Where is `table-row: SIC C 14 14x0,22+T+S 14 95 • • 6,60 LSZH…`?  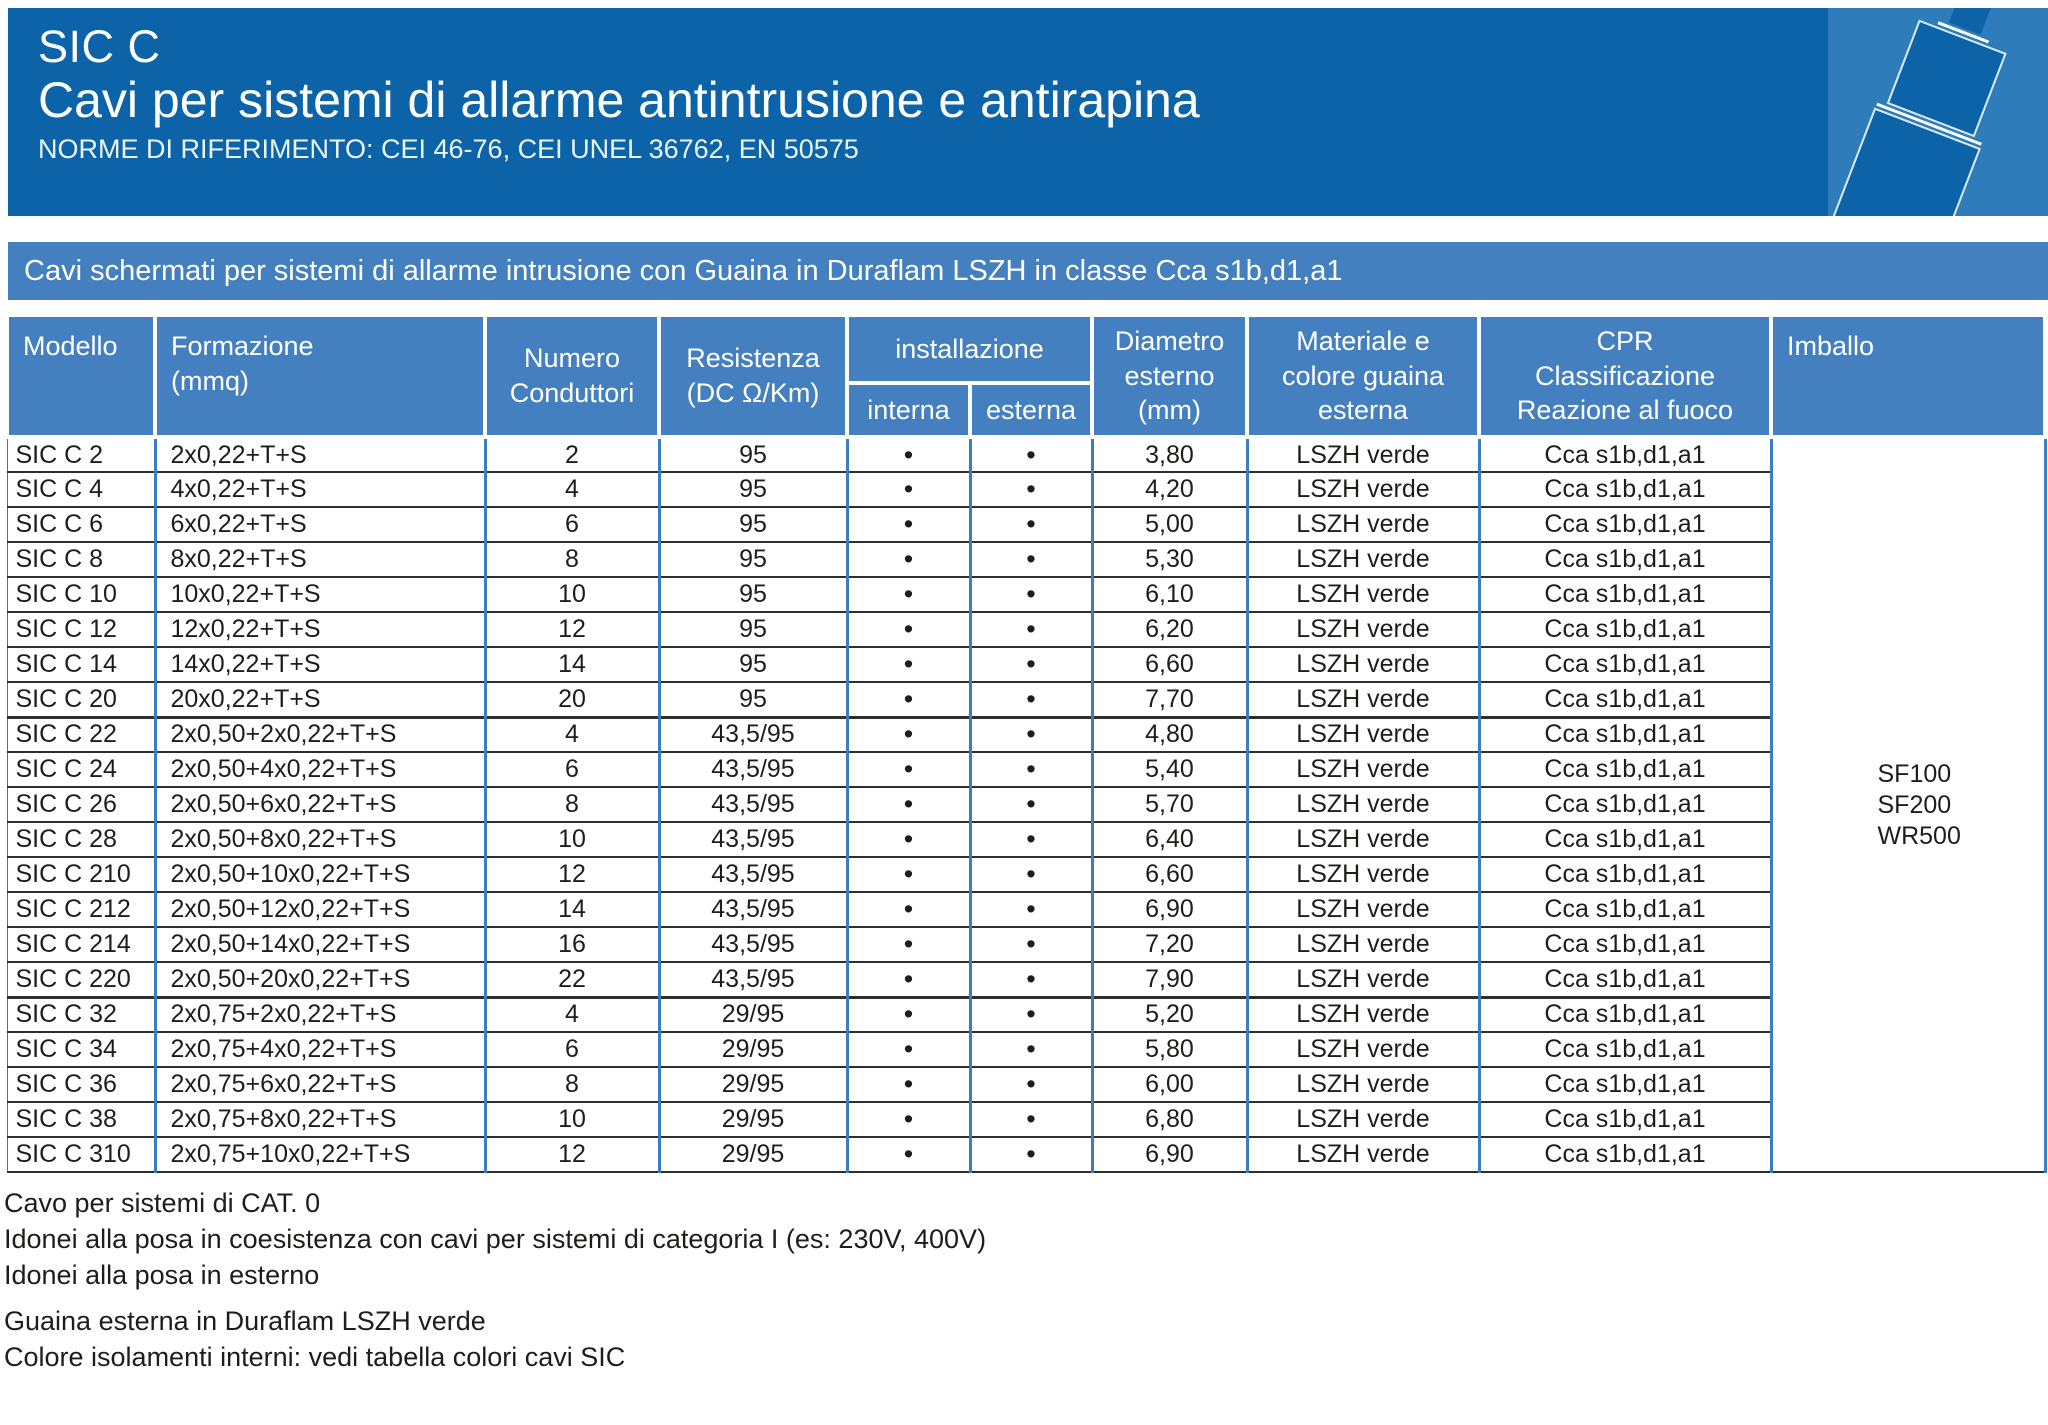 table-row: SIC C 14 14x0,22+T+S 14 95 • • 6,60 LSZH… is located at coordinates (1025, 664).